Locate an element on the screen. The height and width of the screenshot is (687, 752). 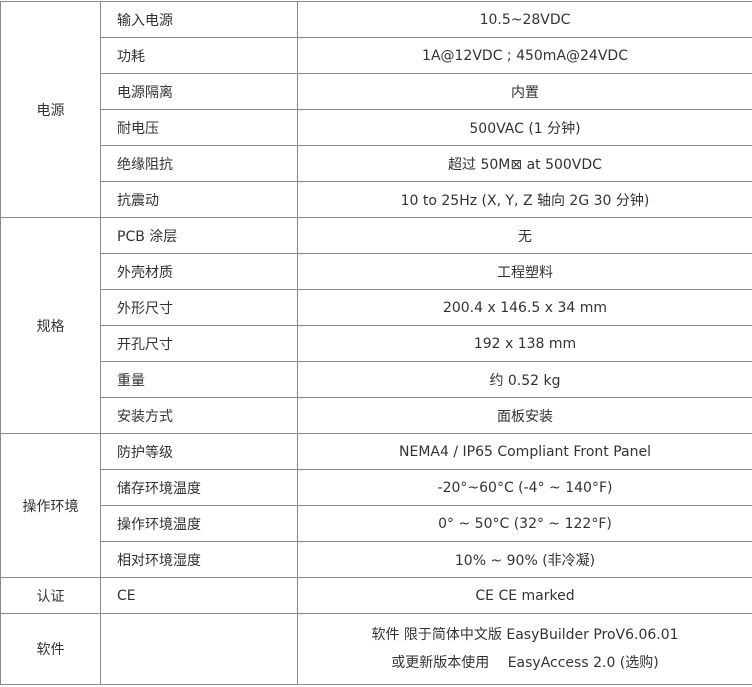
spec-label: 功耗 is located at coordinates (199, 55).